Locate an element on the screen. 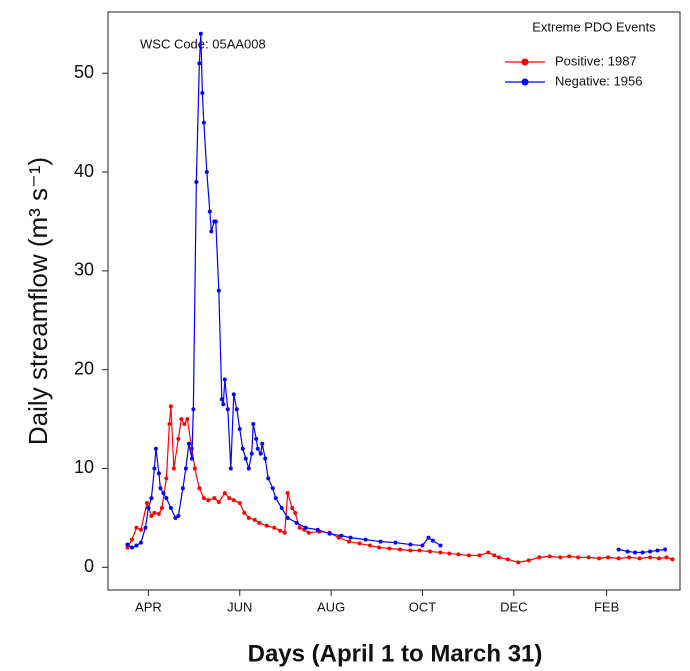  x-tick-label: AUG is located at coordinates (331, 606).